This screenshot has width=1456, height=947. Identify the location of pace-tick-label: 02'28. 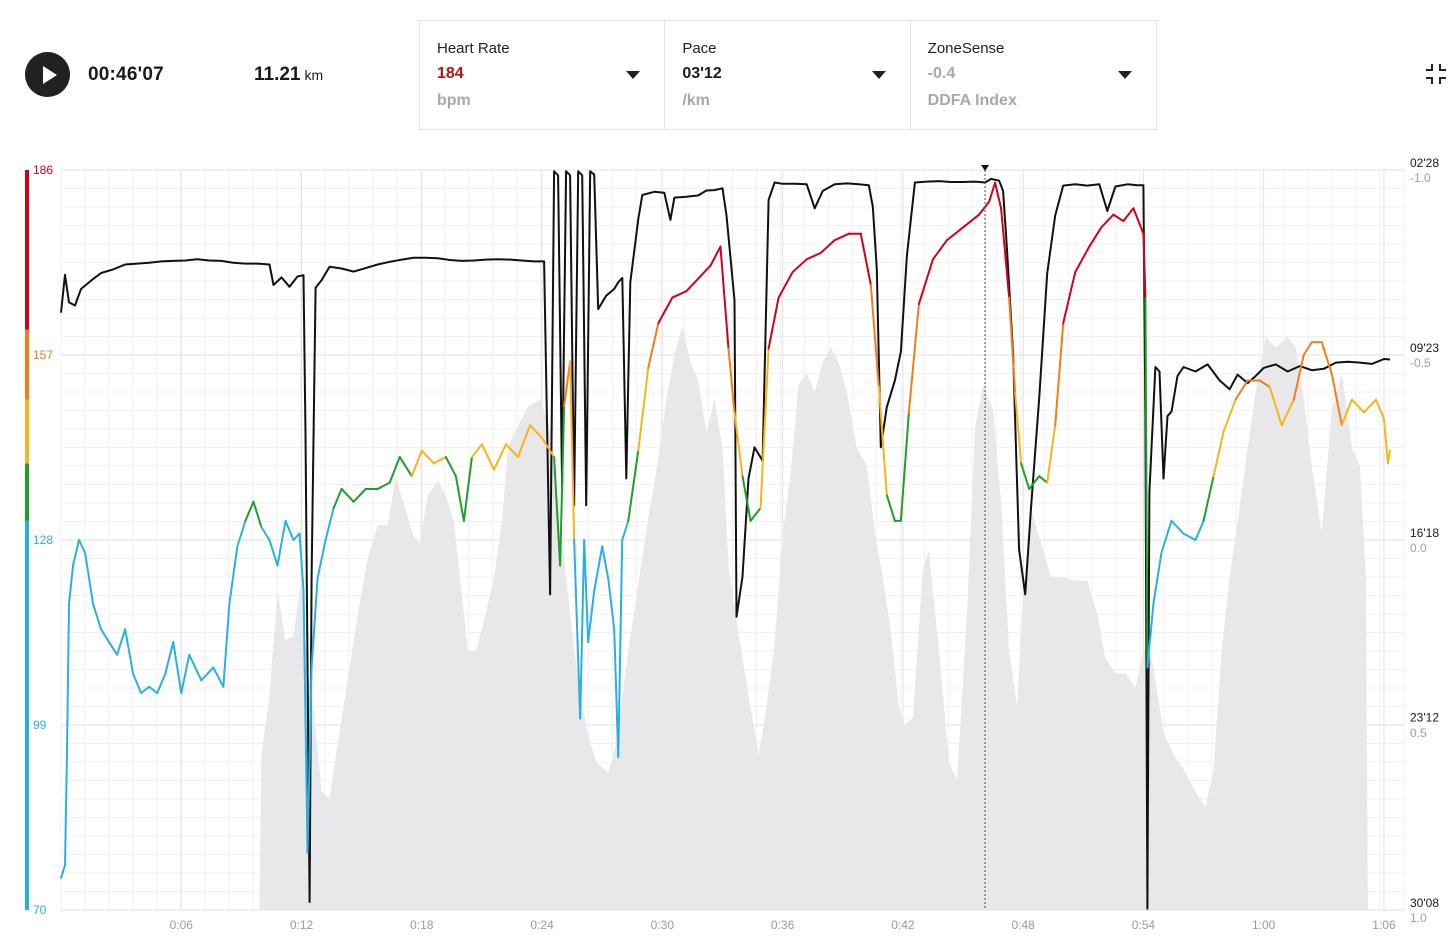
(1424, 163).